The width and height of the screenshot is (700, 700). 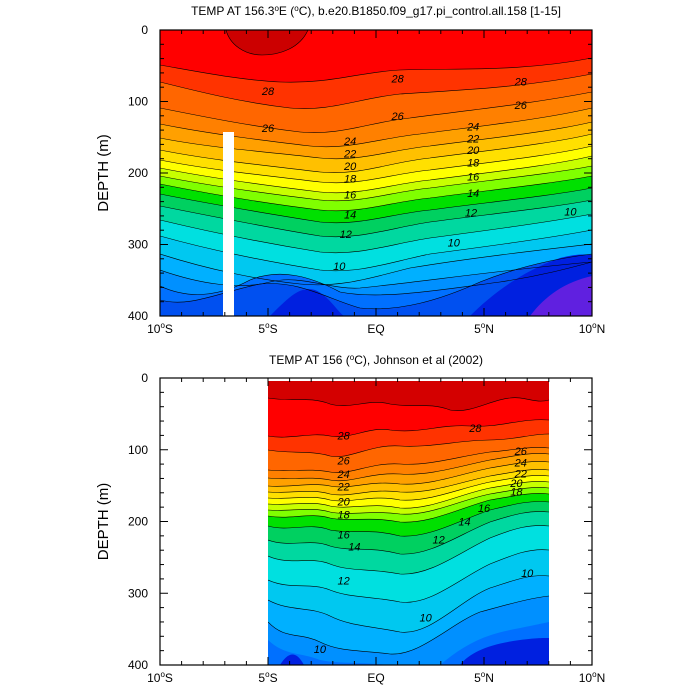 What do you see at coordinates (376, 360) in the screenshot?
I see `panel-title: TEMP AT 156 (oC), Johnson et al (2002)` at bounding box center [376, 360].